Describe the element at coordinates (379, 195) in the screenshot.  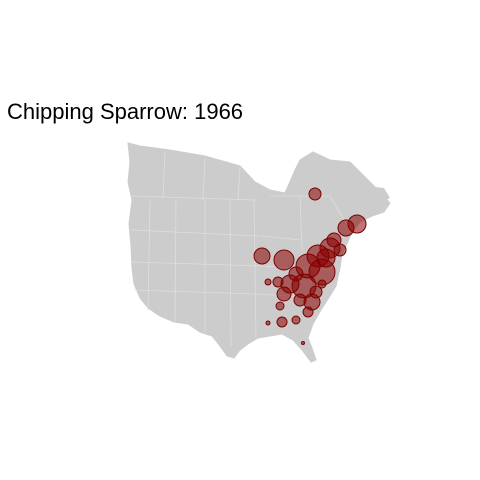
I see `land-maritime` at that location.